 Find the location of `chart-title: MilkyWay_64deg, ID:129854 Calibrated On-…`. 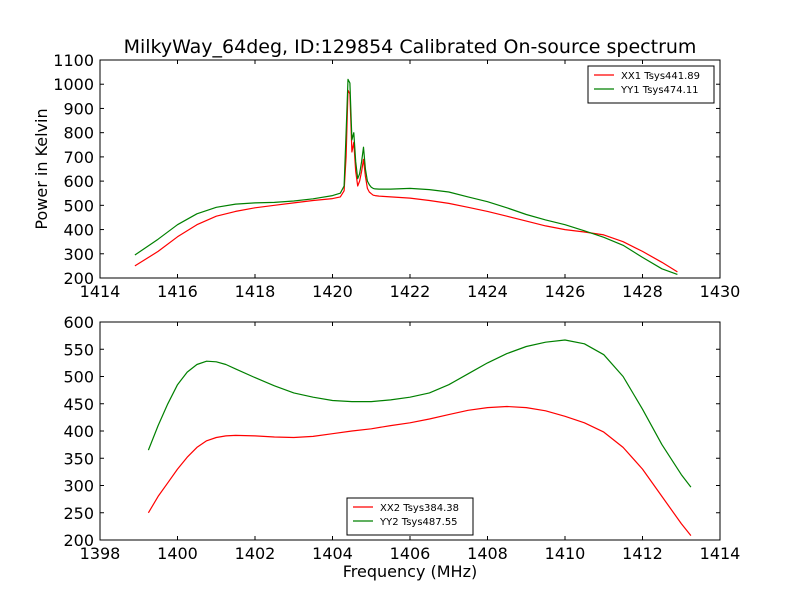

chart-title: MilkyWay_64deg, ID:129854 Calibrated On-… is located at coordinates (410, 47).